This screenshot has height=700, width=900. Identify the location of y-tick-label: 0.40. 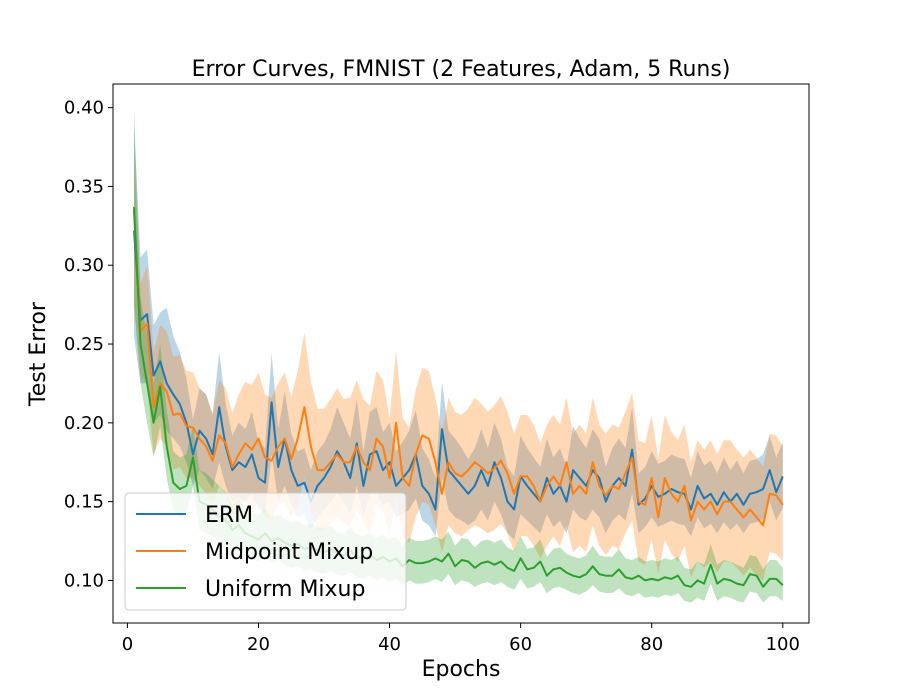
(84, 108).